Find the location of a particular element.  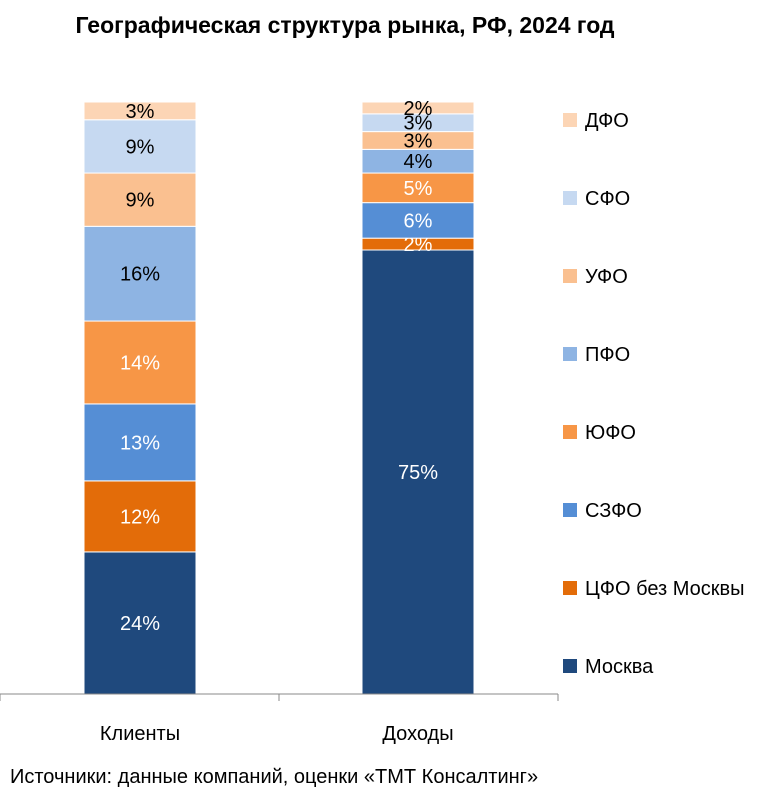

data-label-Клиенты-7: 3% is located at coordinates (140, 112).